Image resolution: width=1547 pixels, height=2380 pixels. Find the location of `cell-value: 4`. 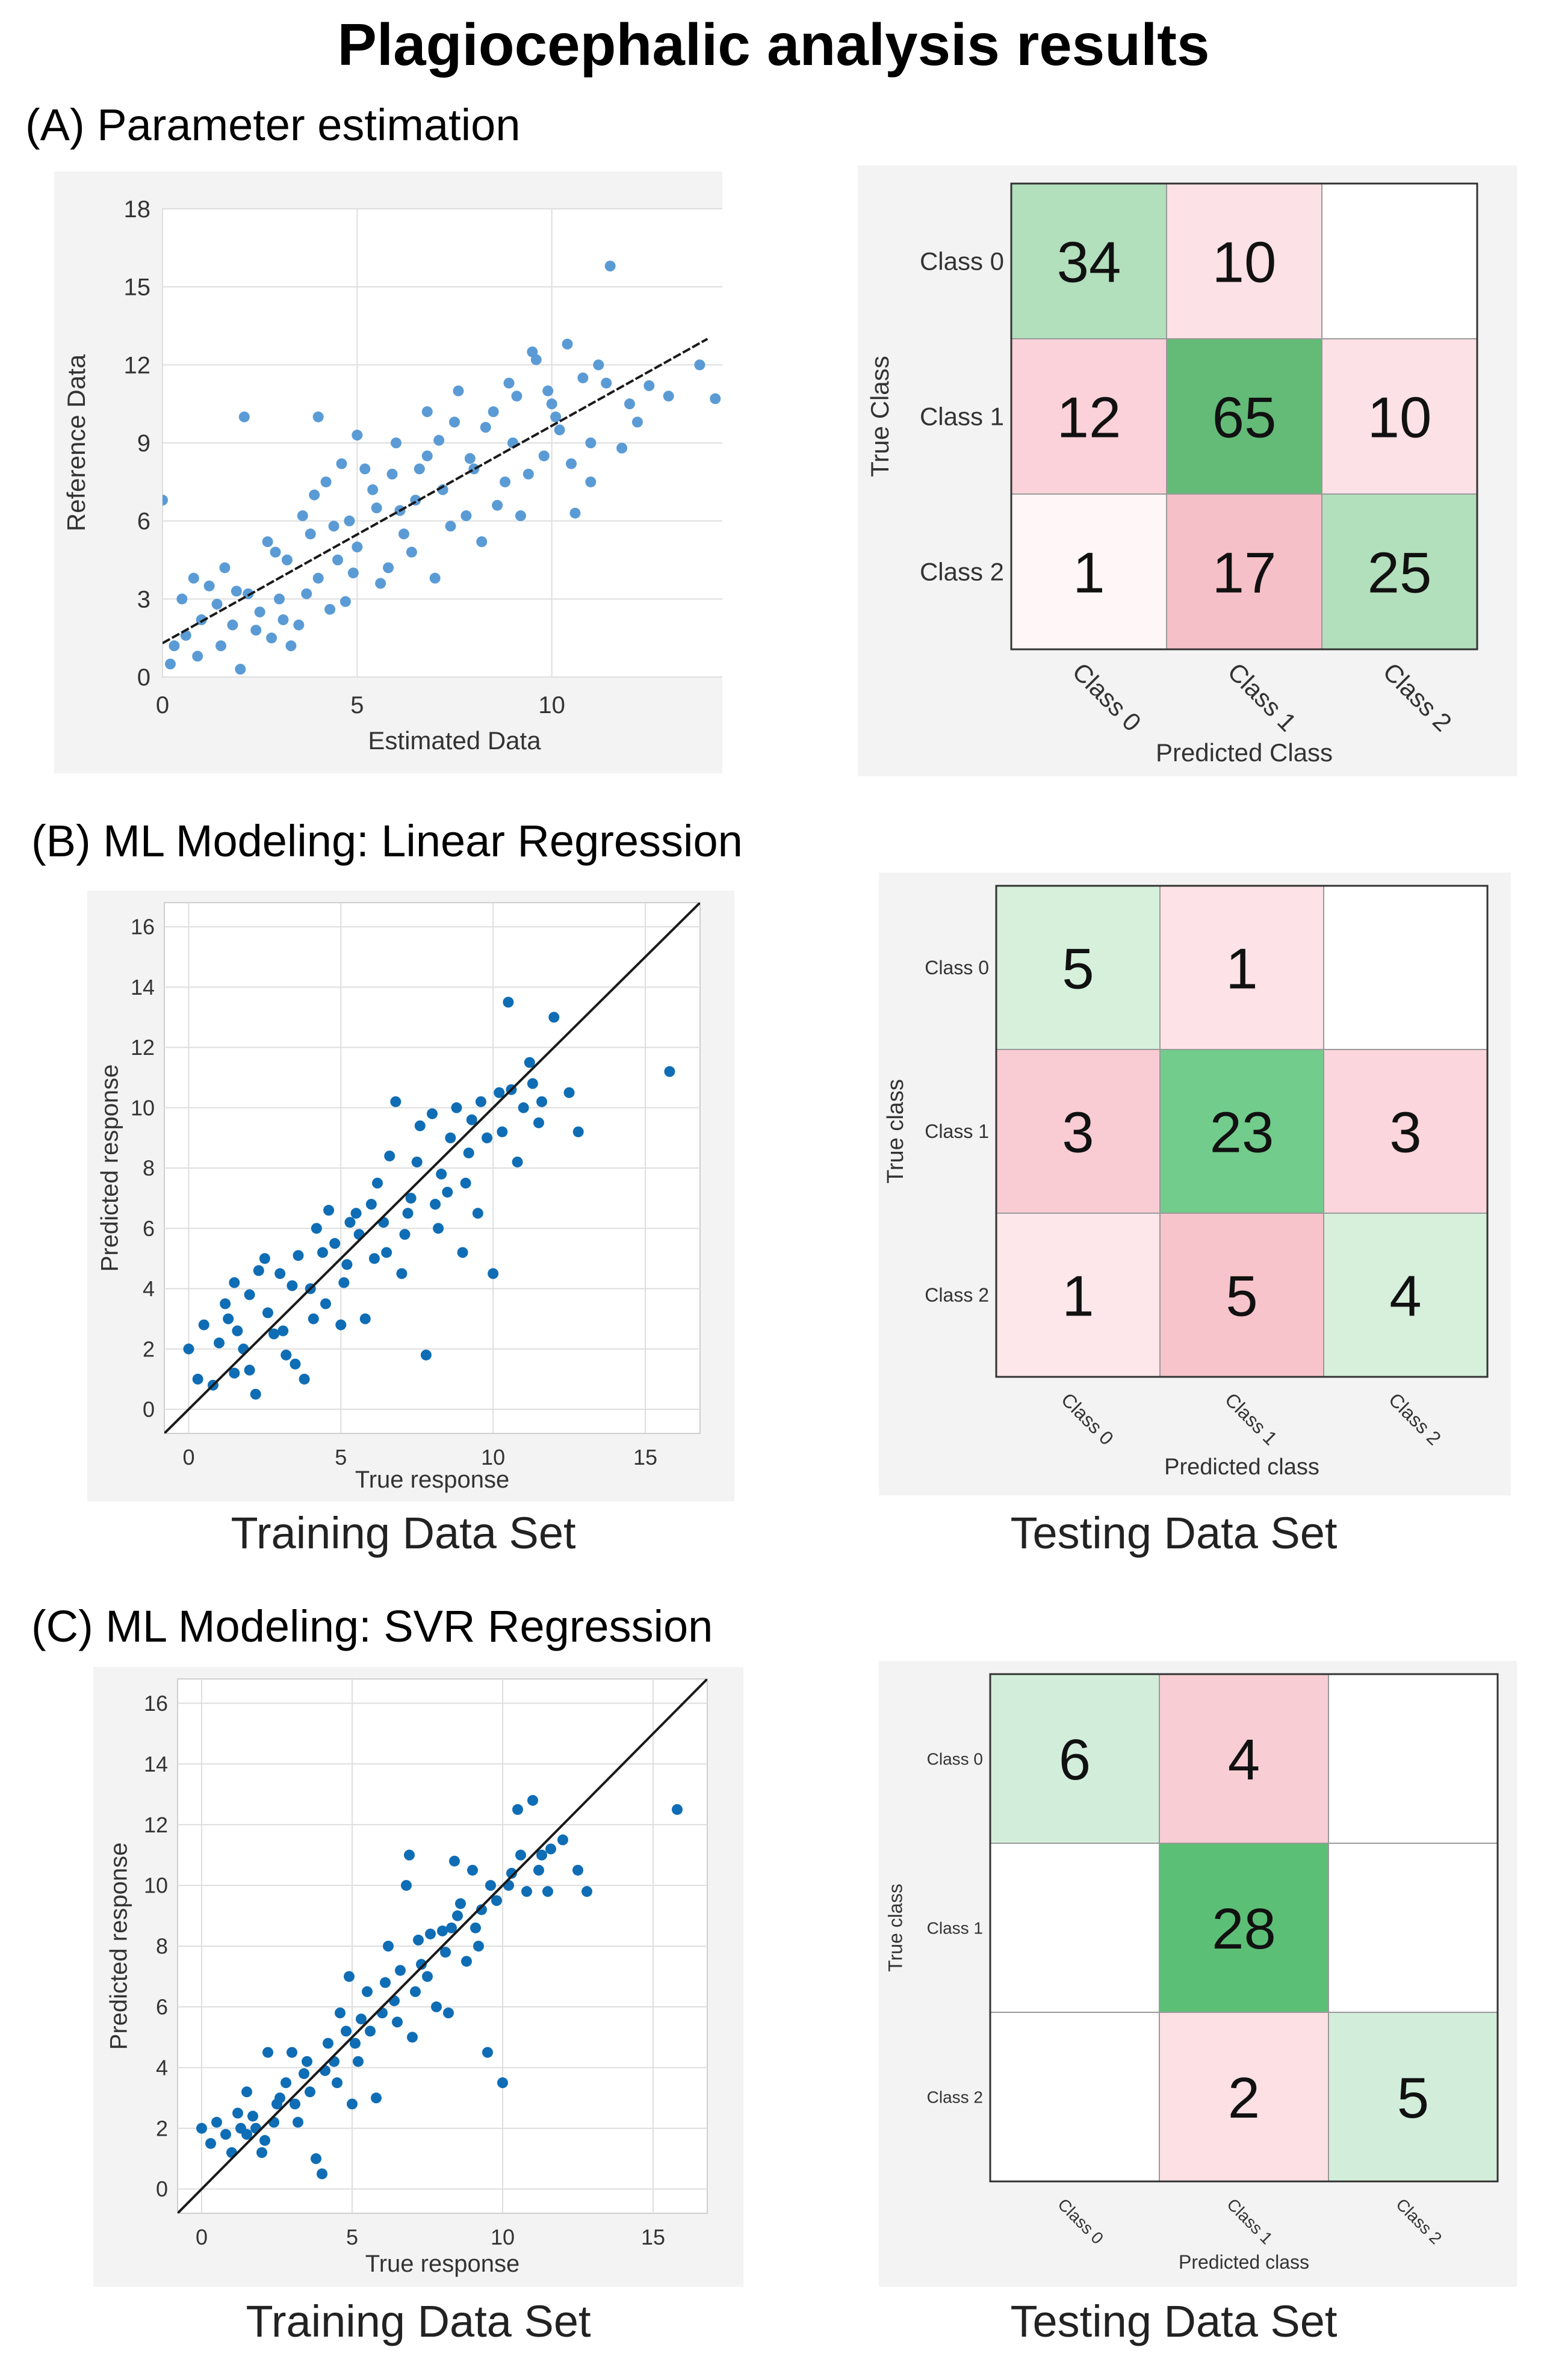

cell-value: 4 is located at coordinates (1244, 1760).